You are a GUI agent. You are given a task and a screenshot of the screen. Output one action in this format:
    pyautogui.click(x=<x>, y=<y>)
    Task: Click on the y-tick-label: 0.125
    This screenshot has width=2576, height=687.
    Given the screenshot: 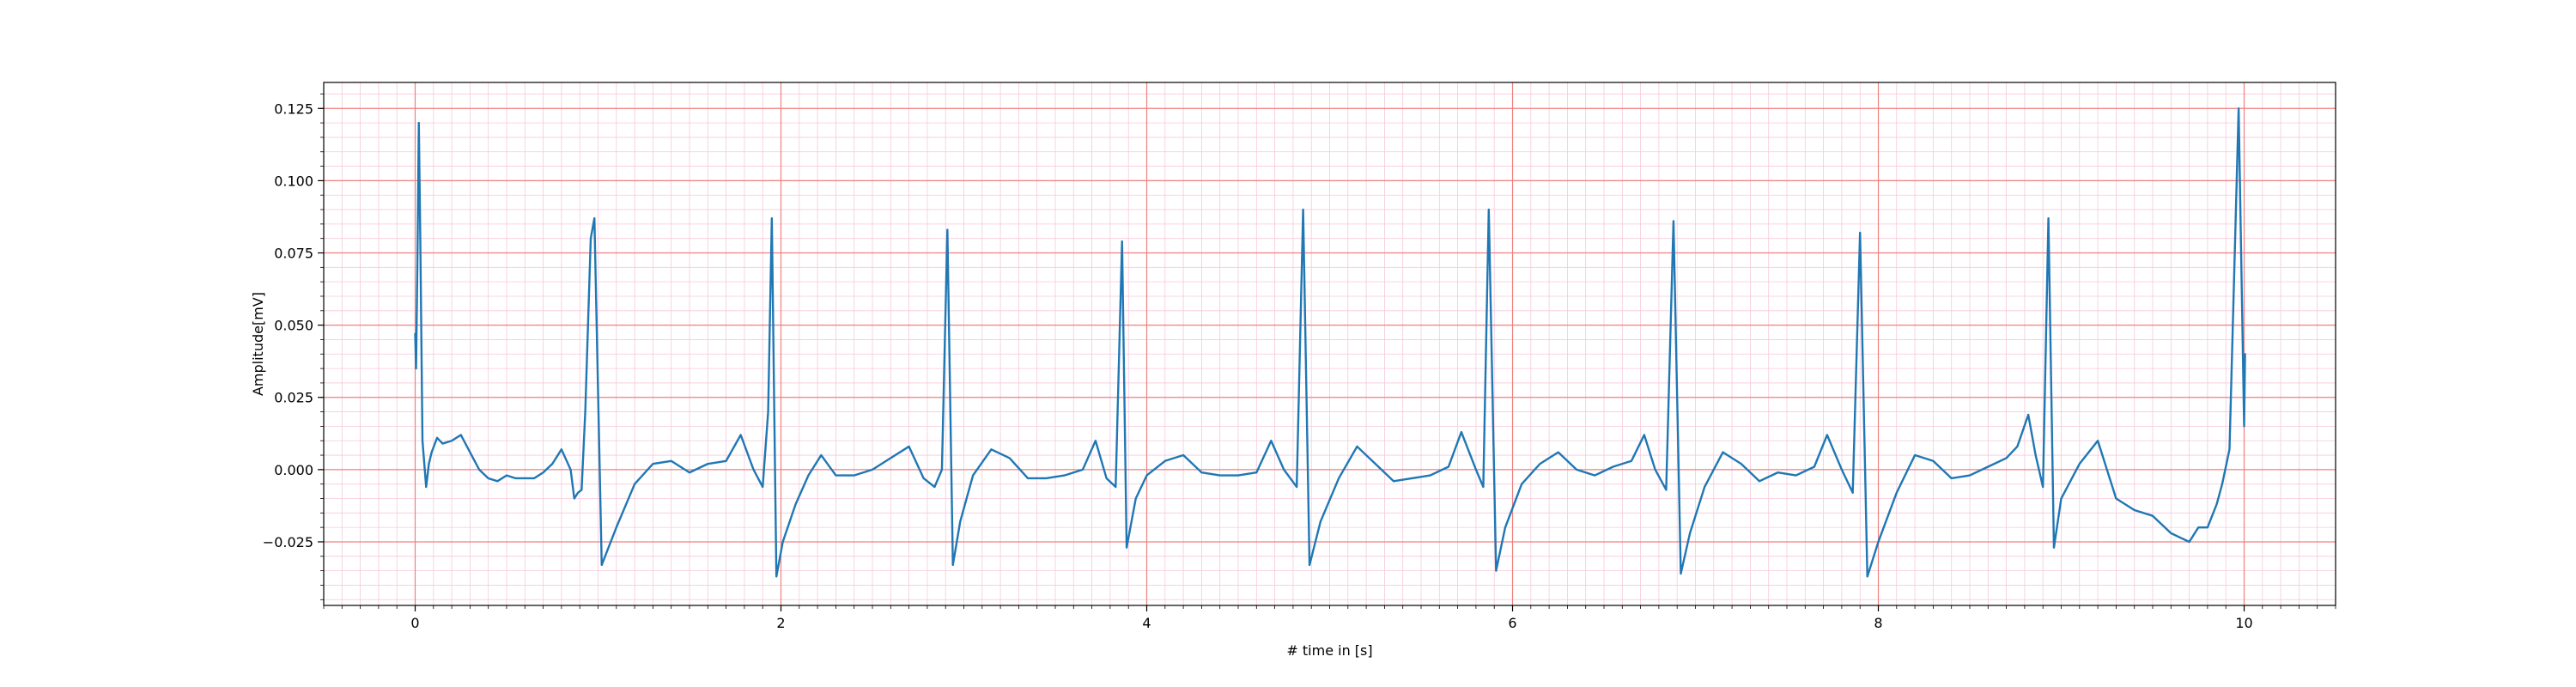 What is the action you would take?
    pyautogui.click(x=293, y=108)
    